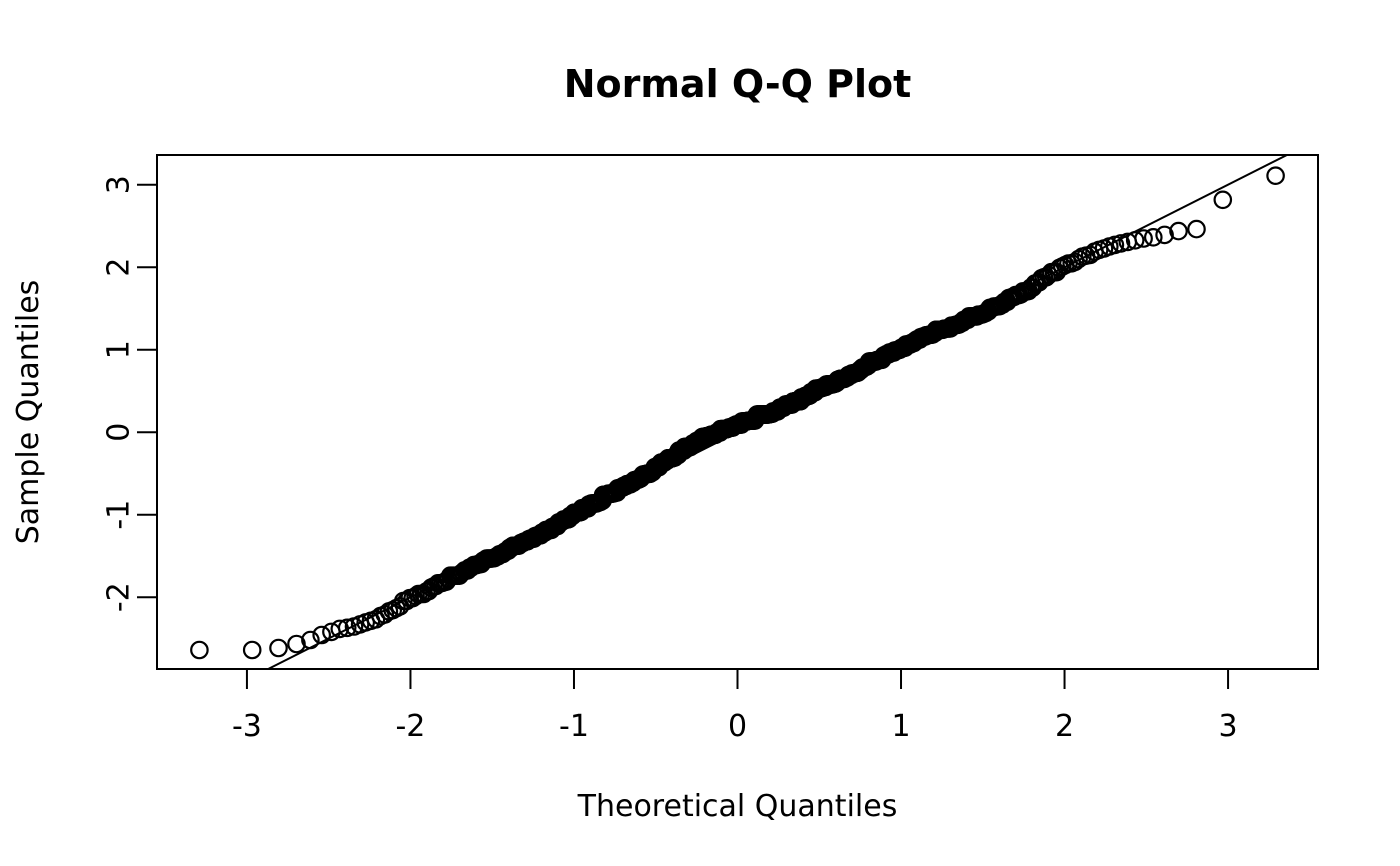 This screenshot has width=1400, height=866. I want to click on x-tick-label: 1, so click(900, 726).